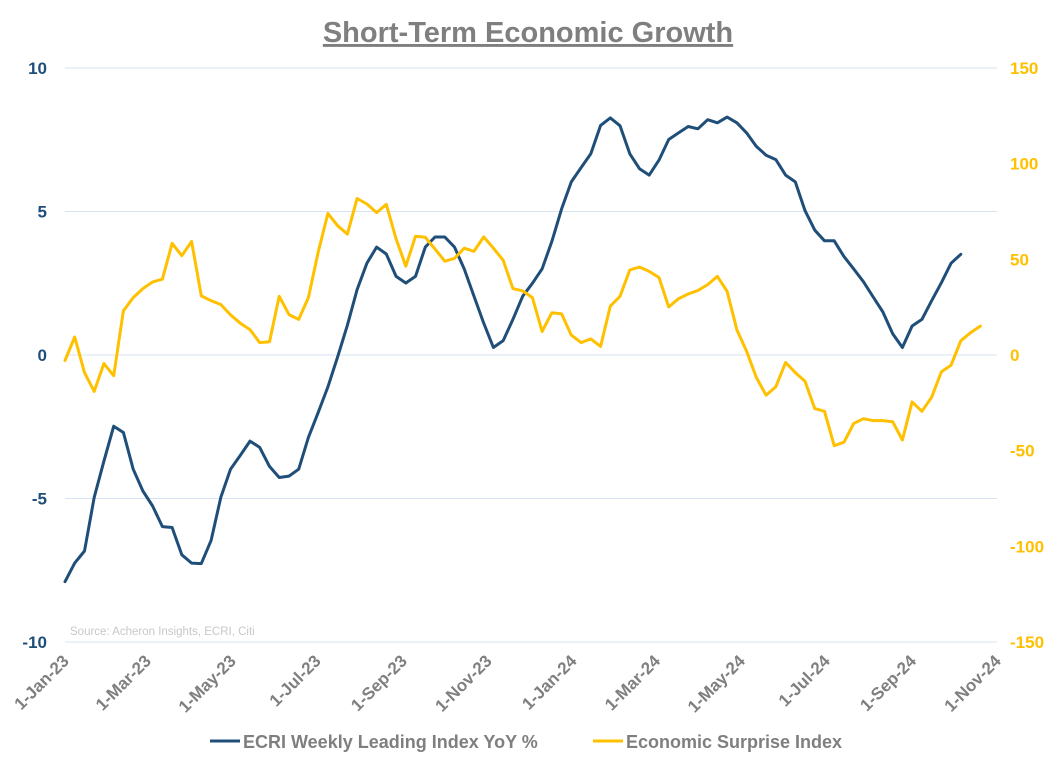 The height and width of the screenshot is (768, 1056). Describe the element at coordinates (804, 680) in the screenshot. I see `x-tick-label: 1-Jul-24` at that location.